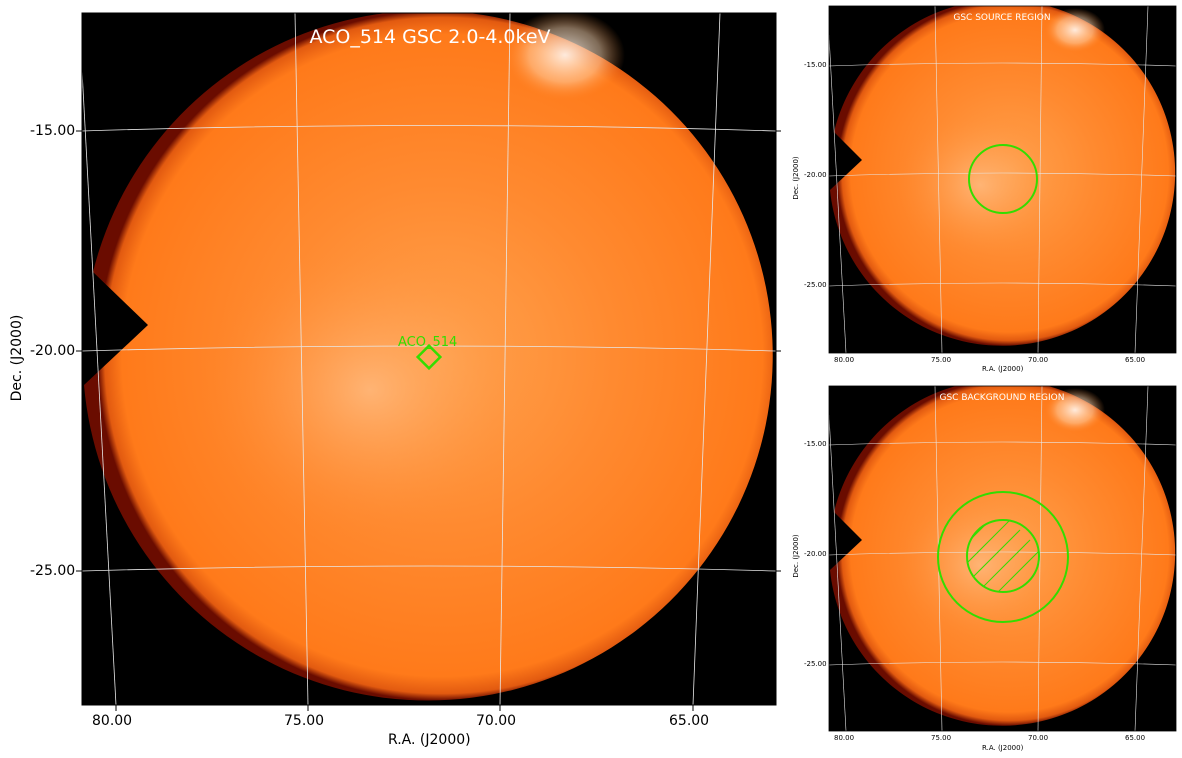 The image size is (1182, 758). What do you see at coordinates (429, 740) in the screenshot?
I see `main-x-axis-label: R.A. (J2000)` at bounding box center [429, 740].